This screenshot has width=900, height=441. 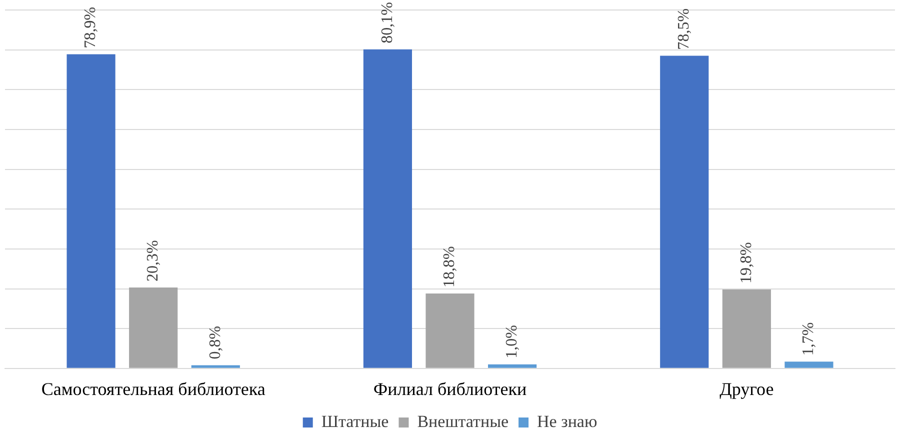 I want to click on data-label: 20,3%, so click(x=153, y=261).